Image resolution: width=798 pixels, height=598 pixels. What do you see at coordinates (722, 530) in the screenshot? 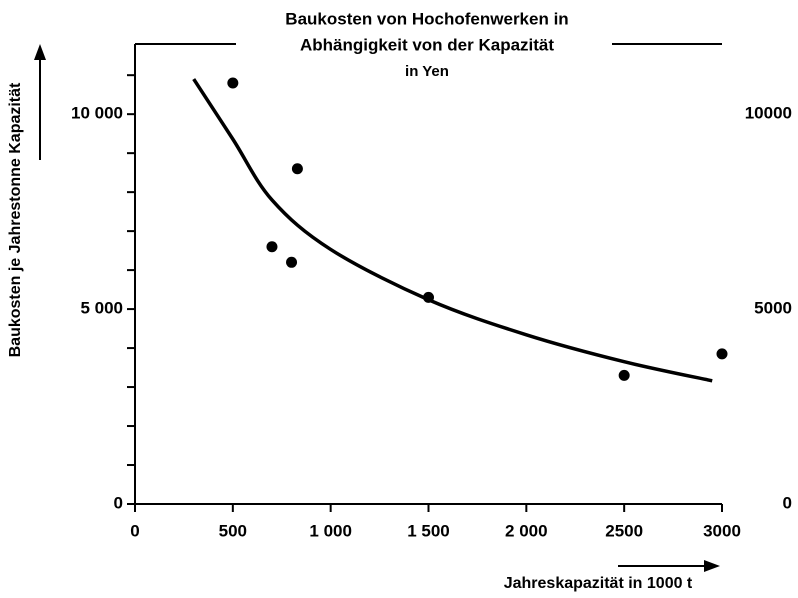
I see `x-tick-label: 3000` at bounding box center [722, 530].